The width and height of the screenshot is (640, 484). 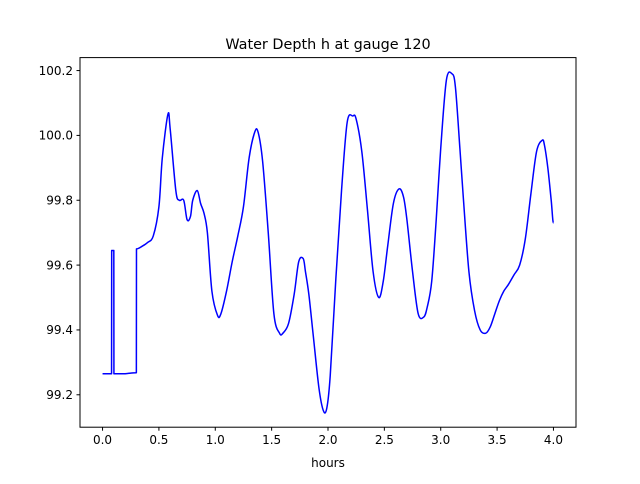 I want to click on x-tick-label: 3.5, so click(x=497, y=440).